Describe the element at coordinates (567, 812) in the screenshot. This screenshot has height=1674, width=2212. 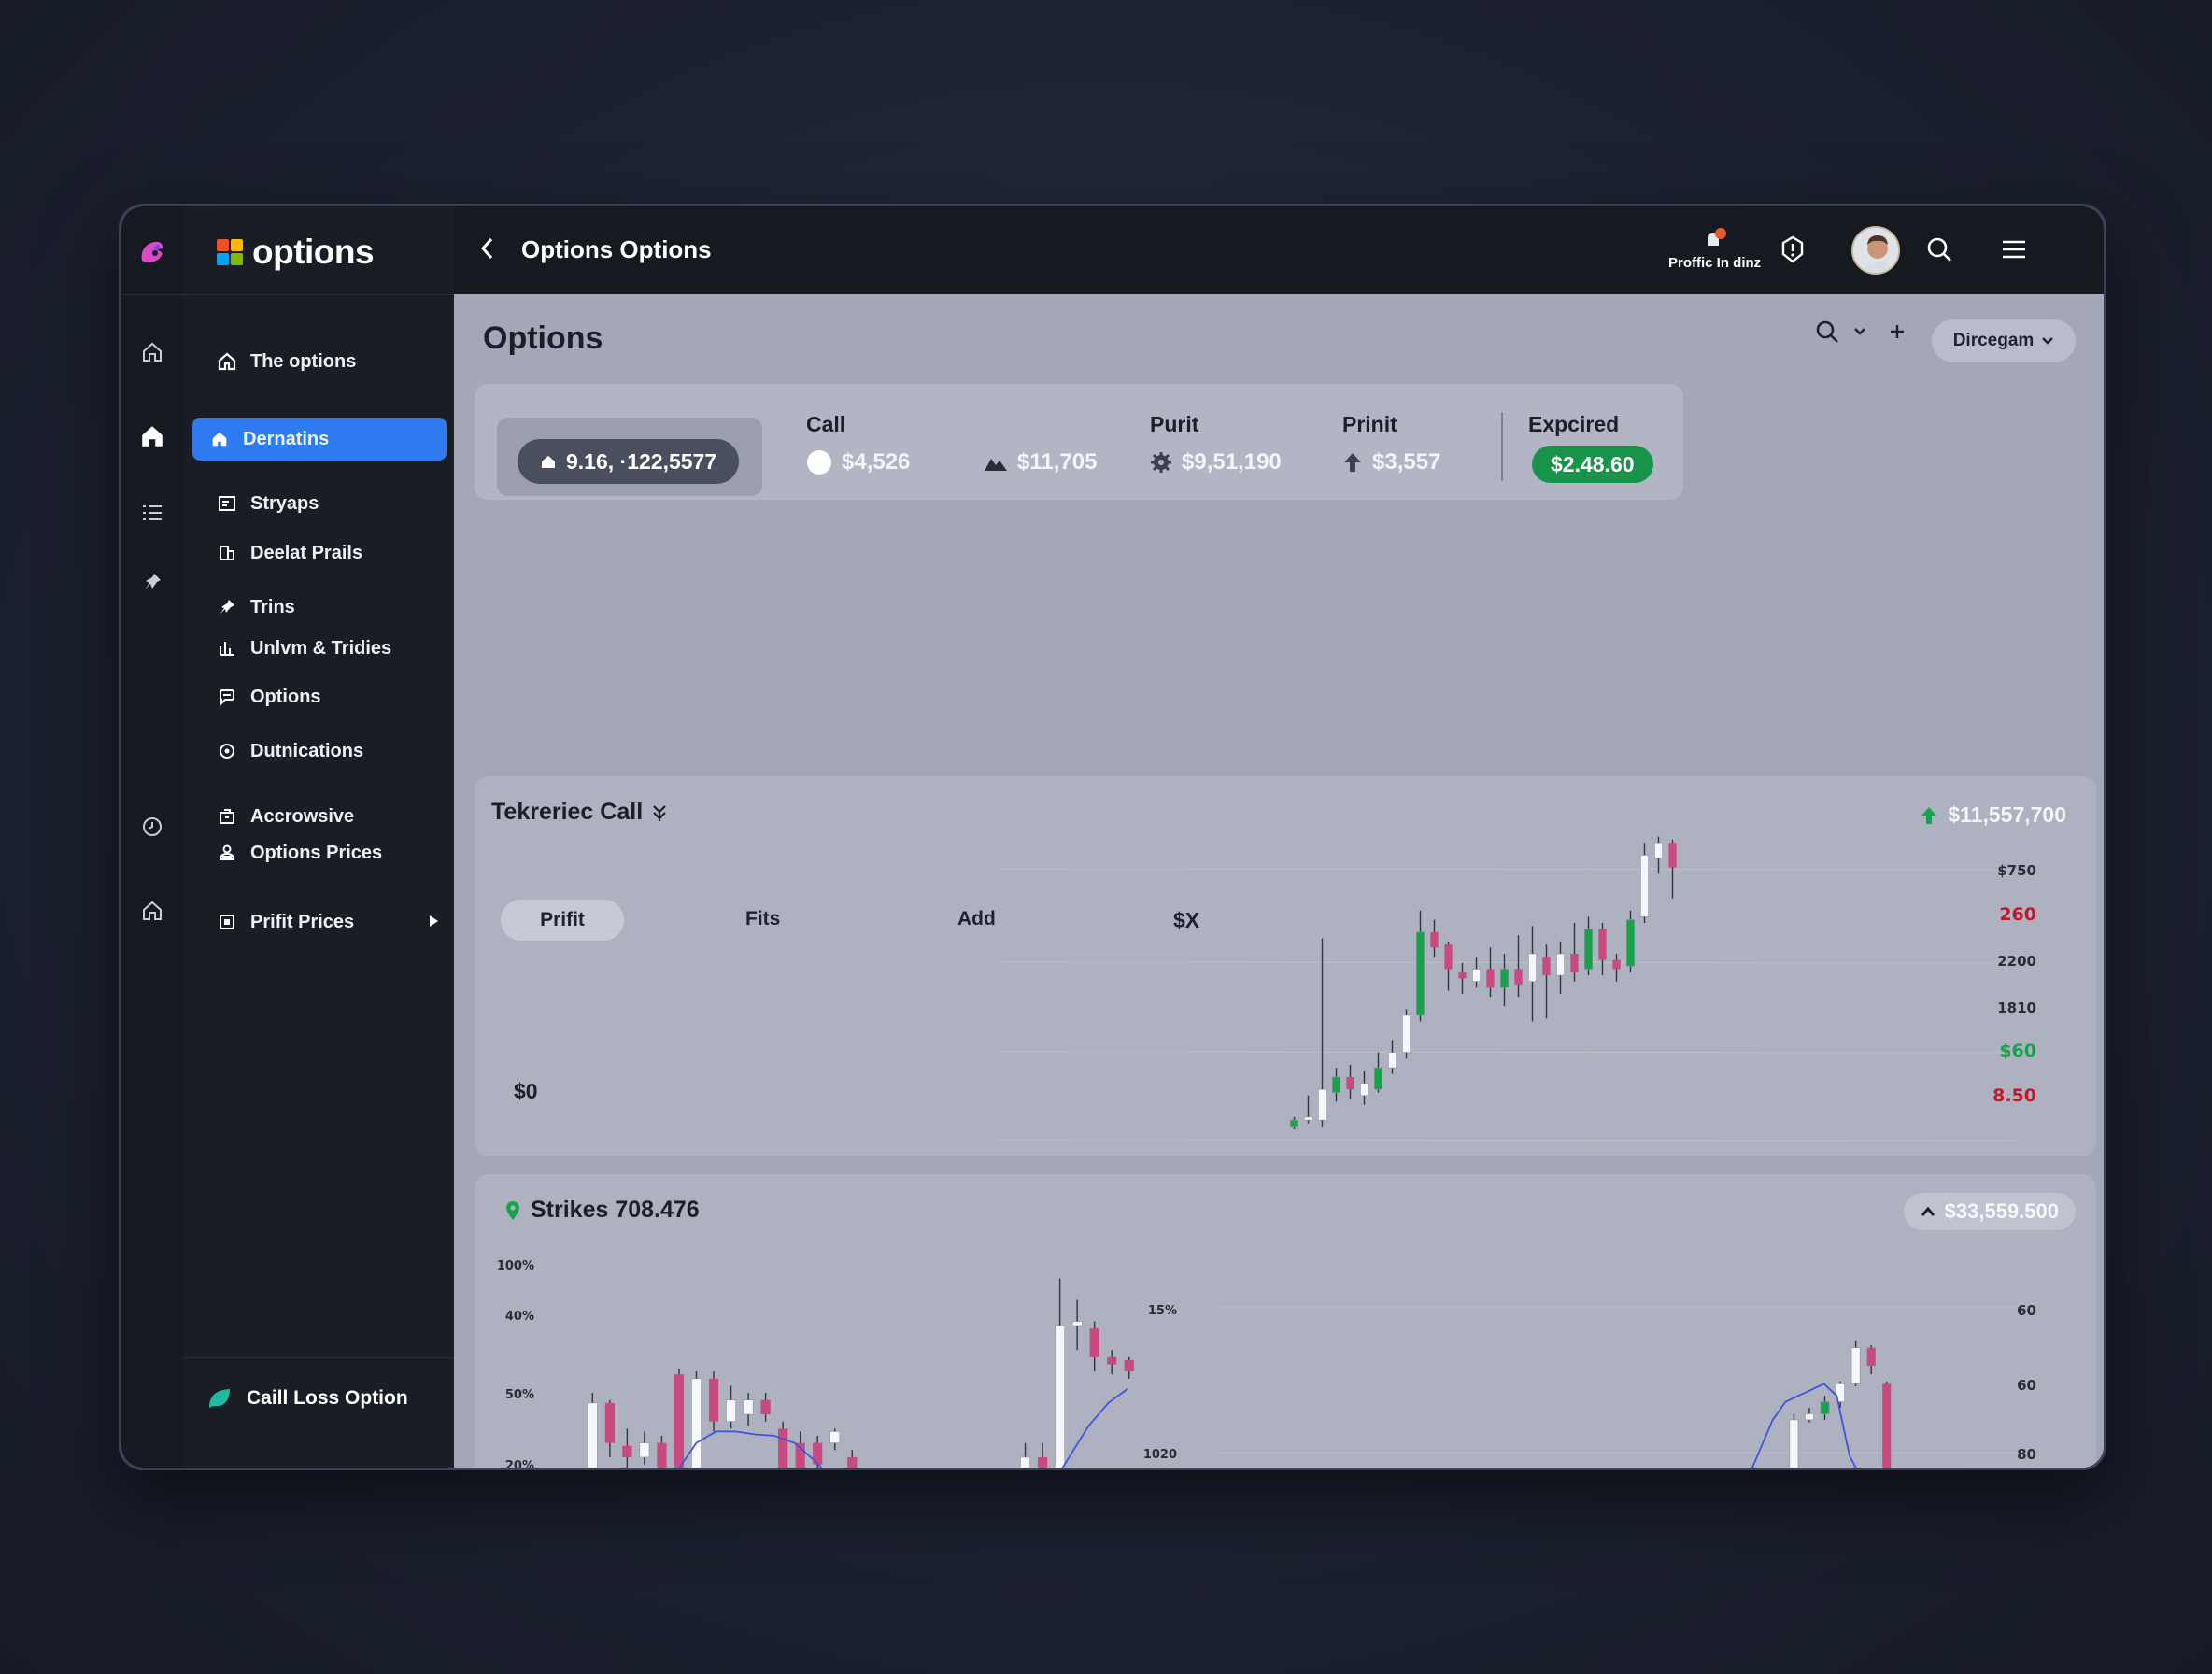
I see `chart-title-text: Tekreriec Call` at that location.